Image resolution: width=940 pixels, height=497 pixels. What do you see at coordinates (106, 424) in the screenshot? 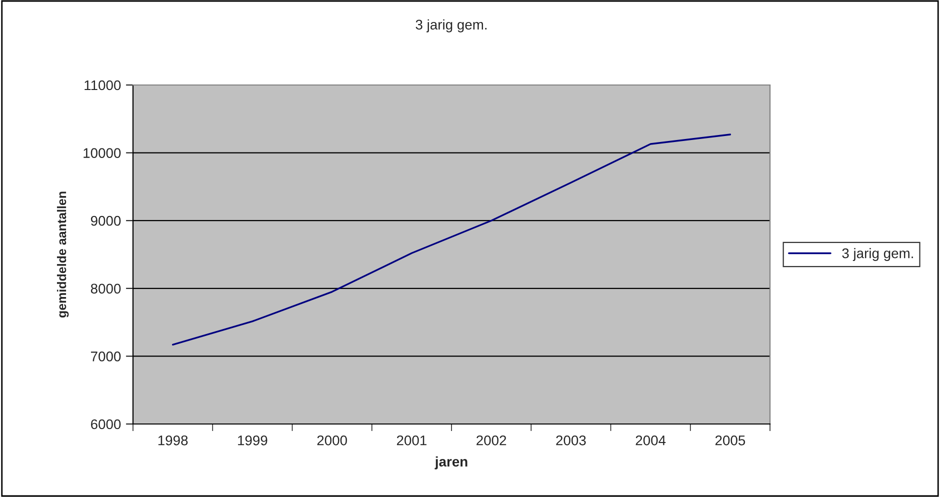
I see `y-tick-label: 6000` at bounding box center [106, 424].